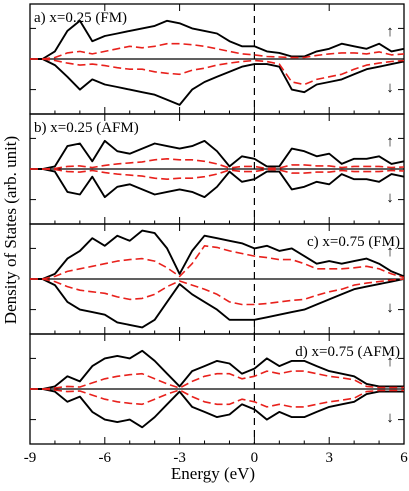  What do you see at coordinates (217, 72) in the screenshot?
I see `panel-1-spin-down-partial` at bounding box center [217, 72].